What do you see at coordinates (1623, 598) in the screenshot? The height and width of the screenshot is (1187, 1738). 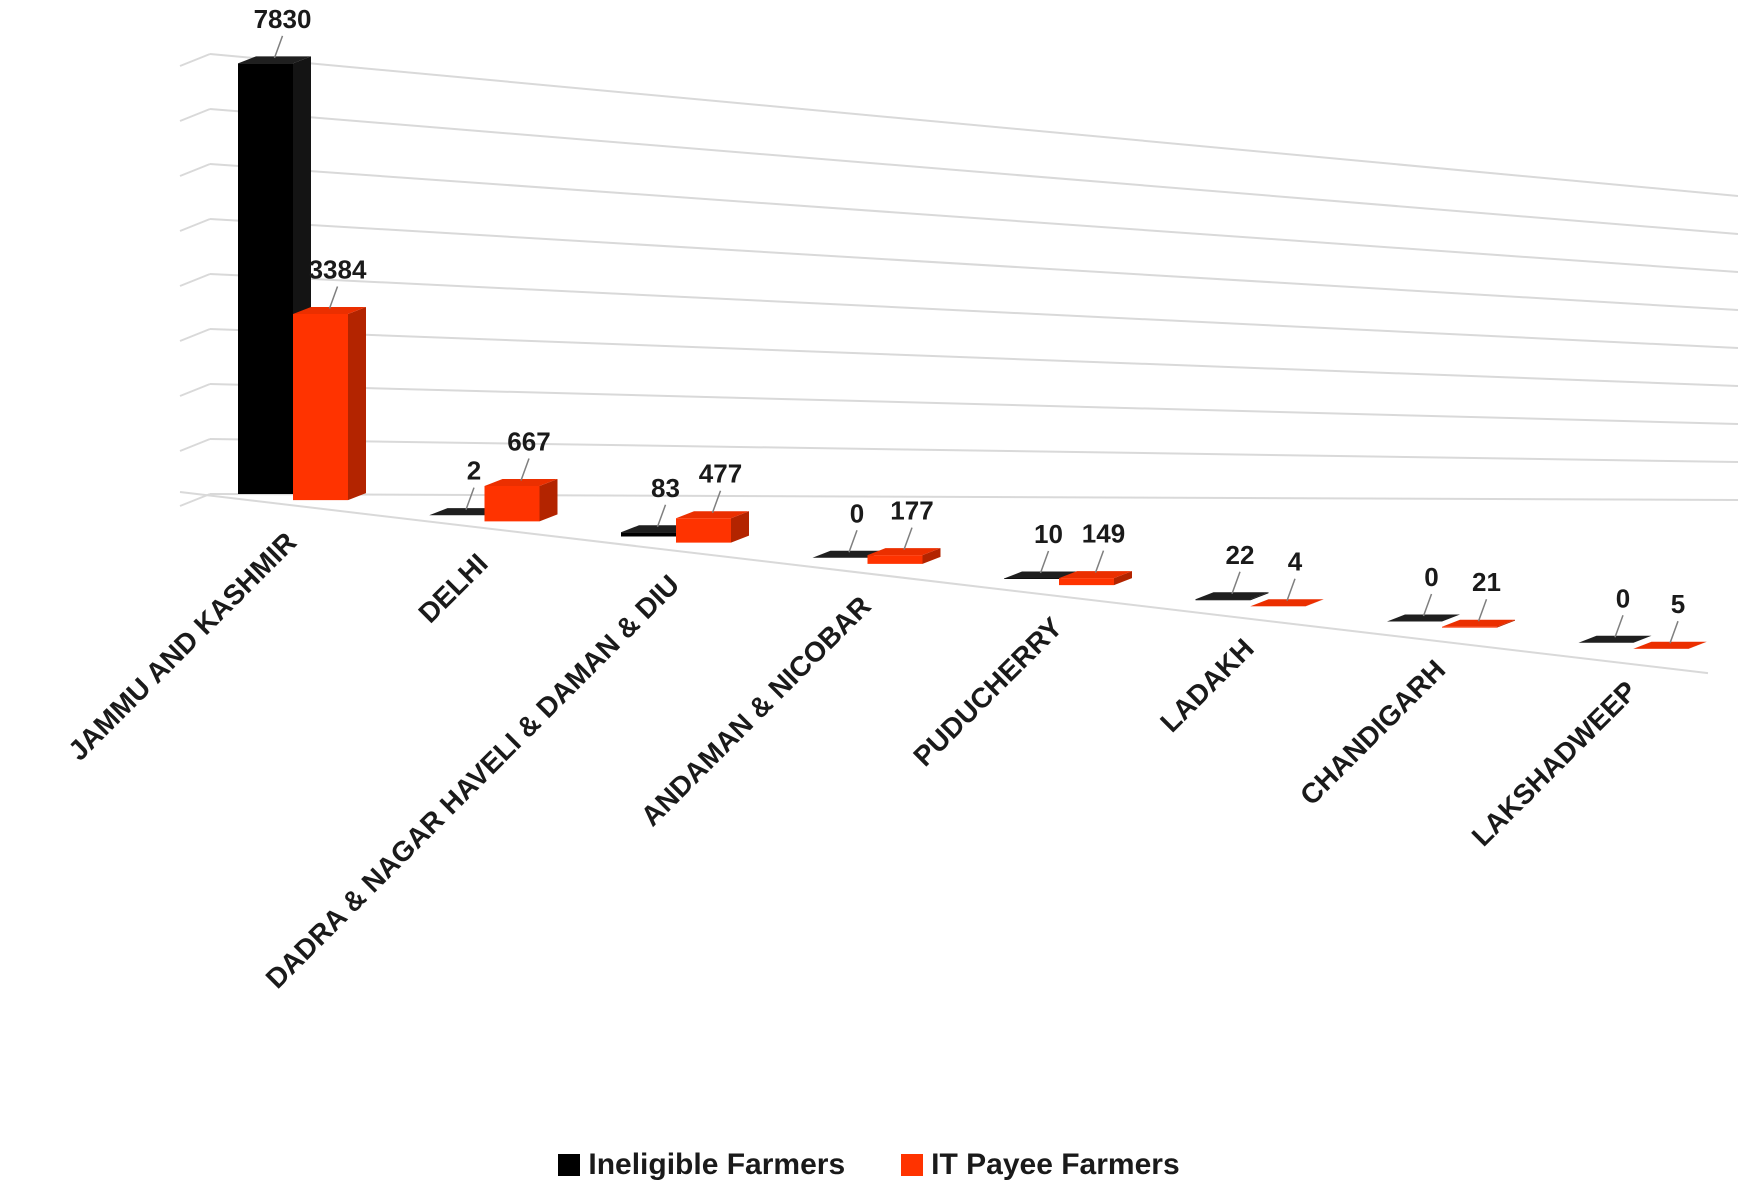 I see `data-label-ineligible-7: 0` at bounding box center [1623, 598].